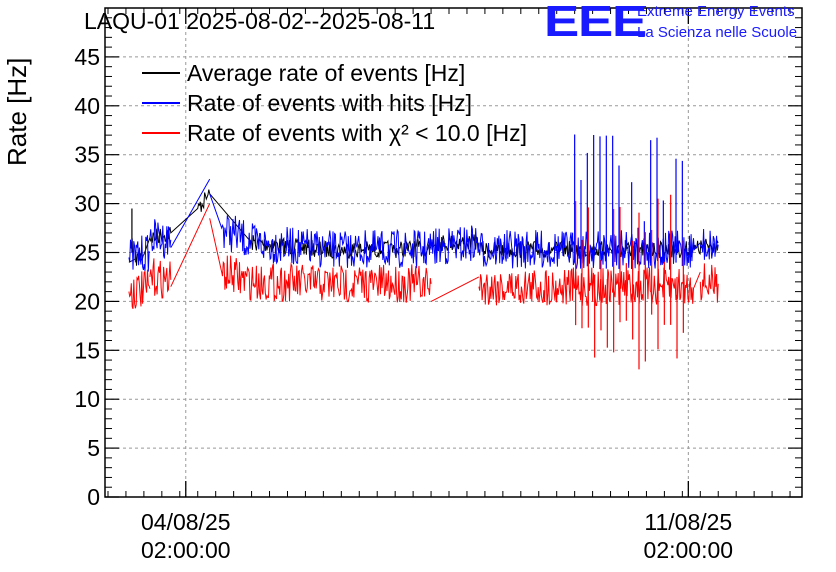  What do you see at coordinates (717, 32) in the screenshot?
I see `logo-text-line2: La Scienza nelle Scuole` at bounding box center [717, 32].